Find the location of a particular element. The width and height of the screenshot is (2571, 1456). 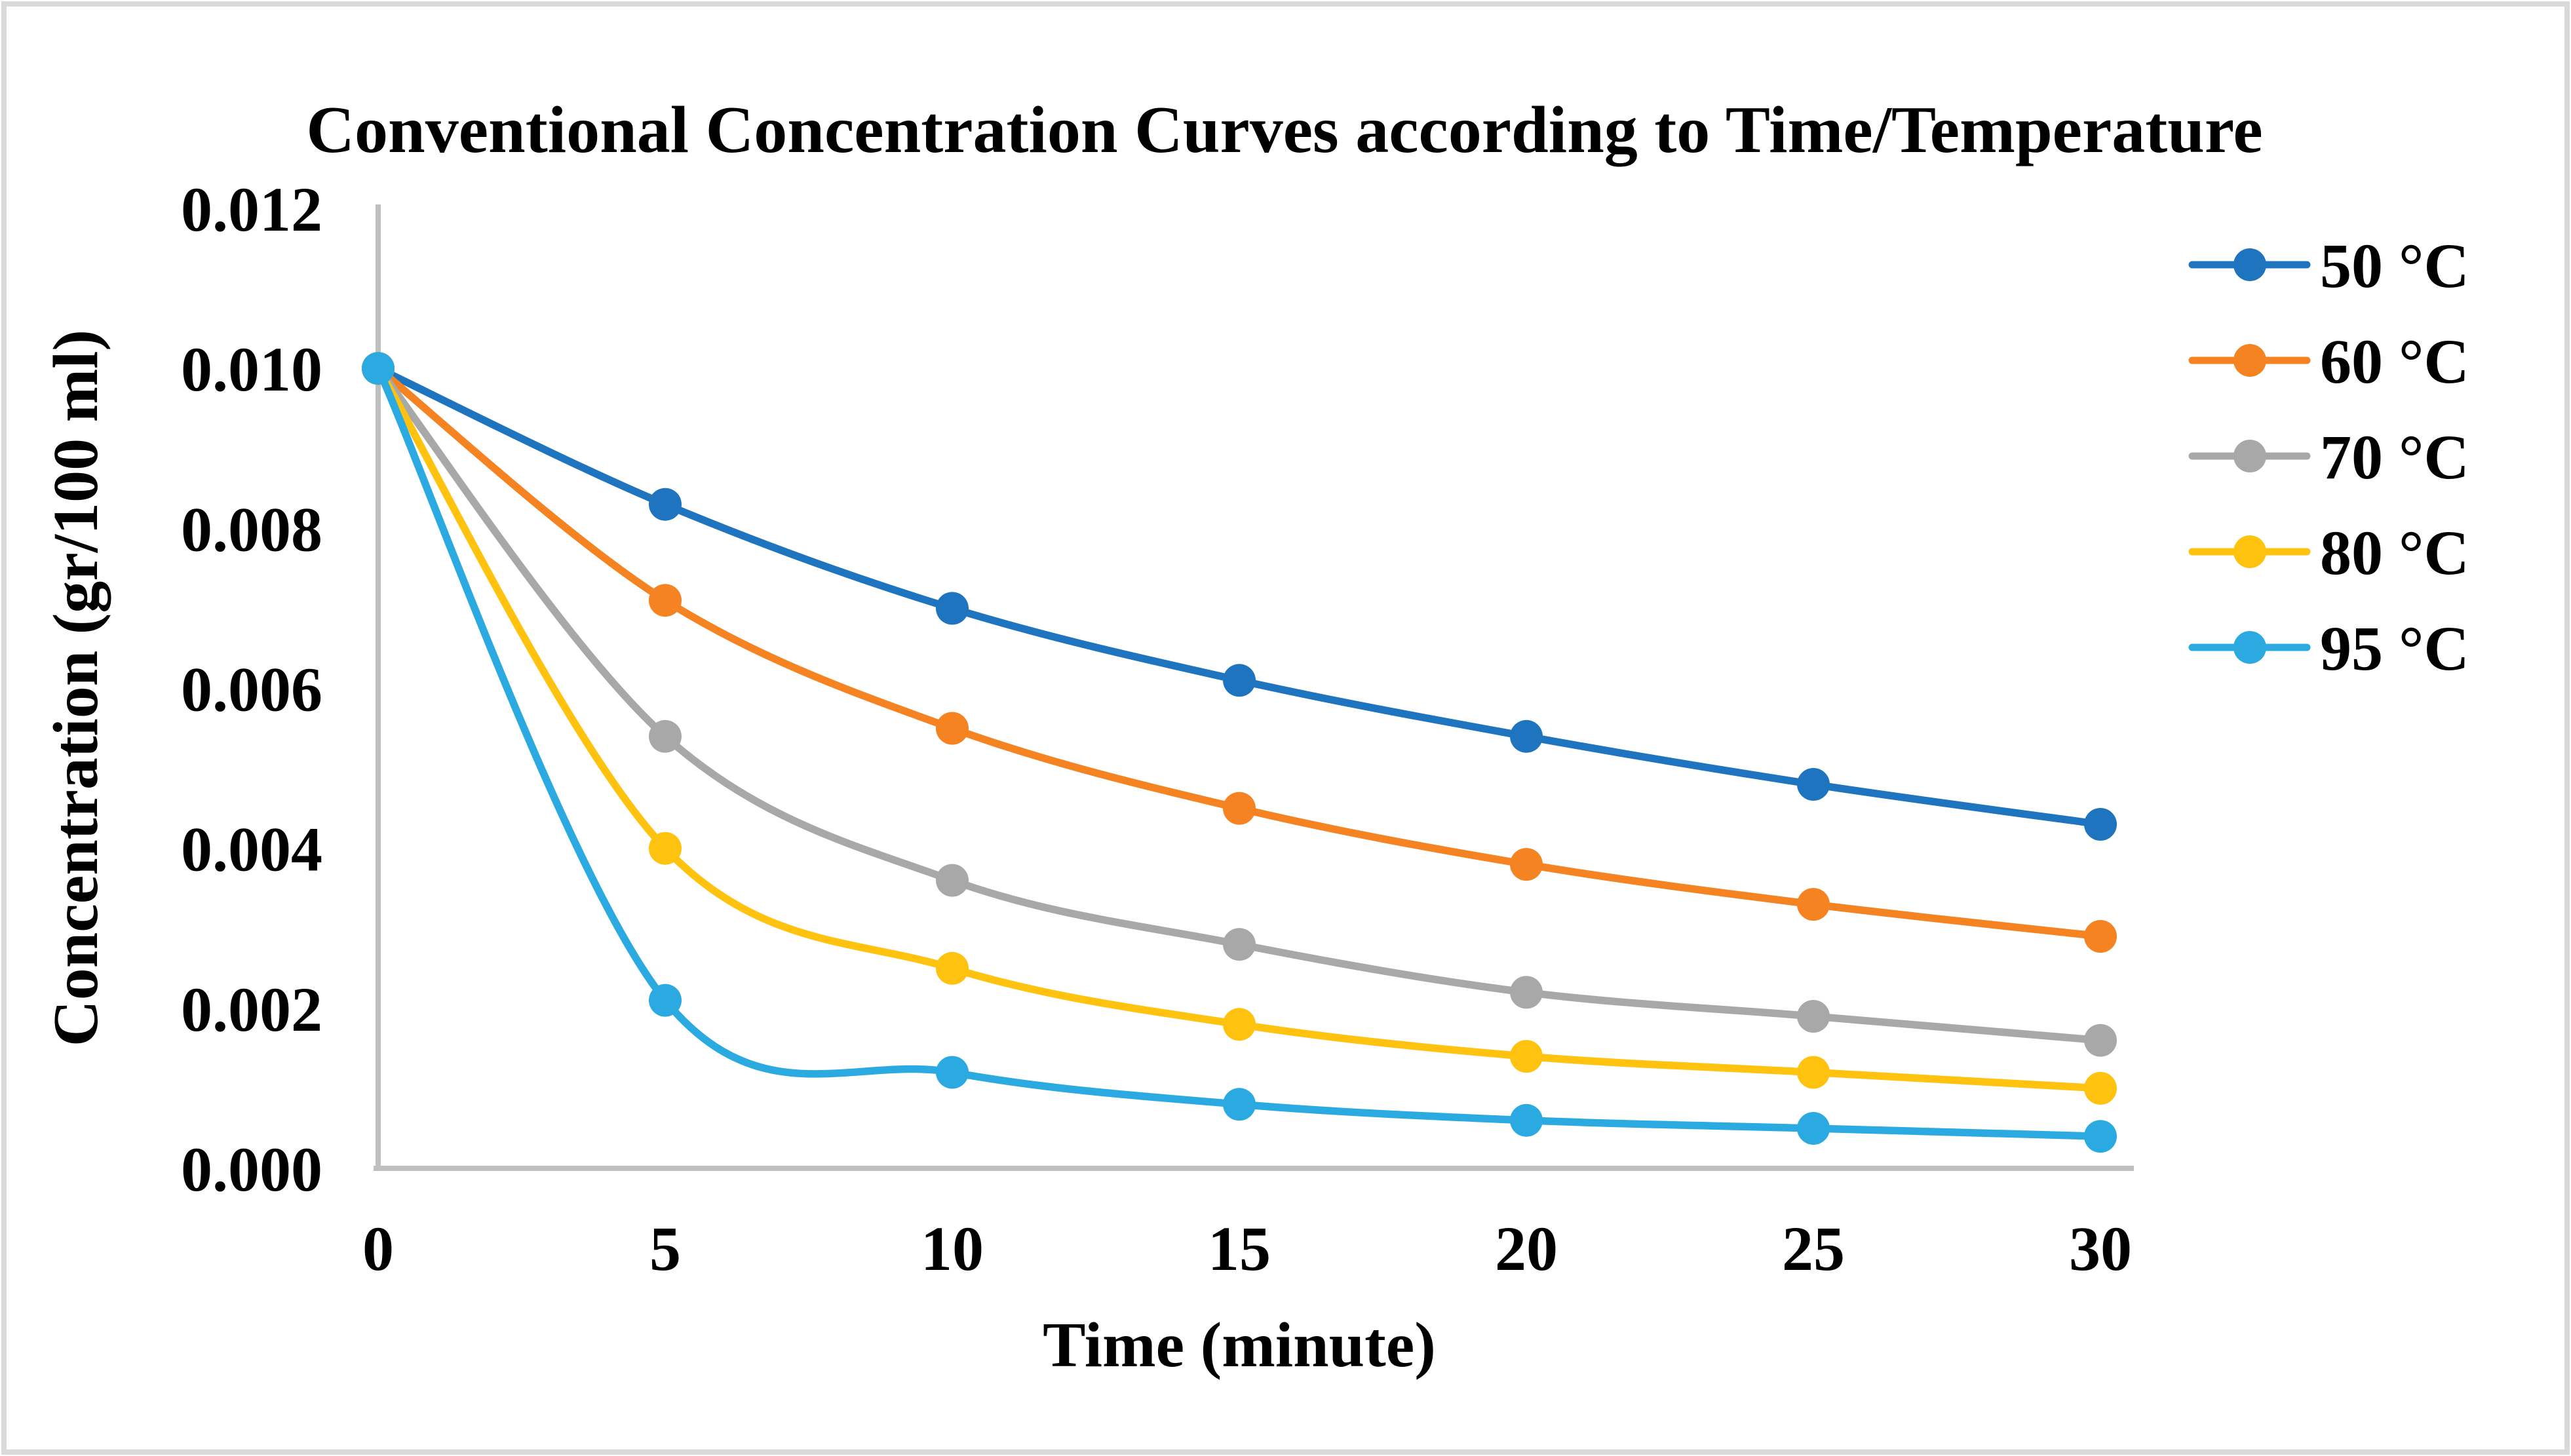

legend-item-1: 60 °C is located at coordinates (2328, 361).